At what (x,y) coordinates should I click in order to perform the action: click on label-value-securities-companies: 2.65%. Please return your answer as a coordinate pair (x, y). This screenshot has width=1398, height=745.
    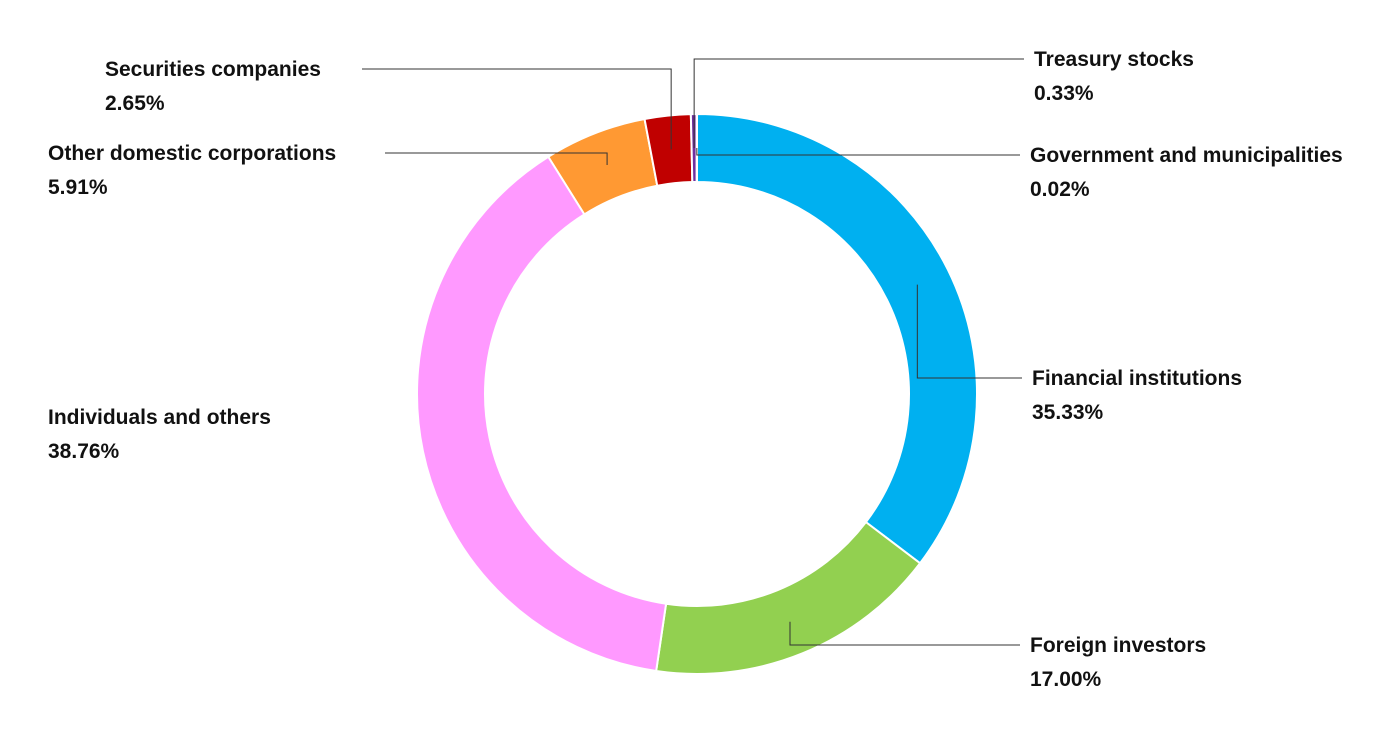
    Looking at the image, I should click on (135, 103).